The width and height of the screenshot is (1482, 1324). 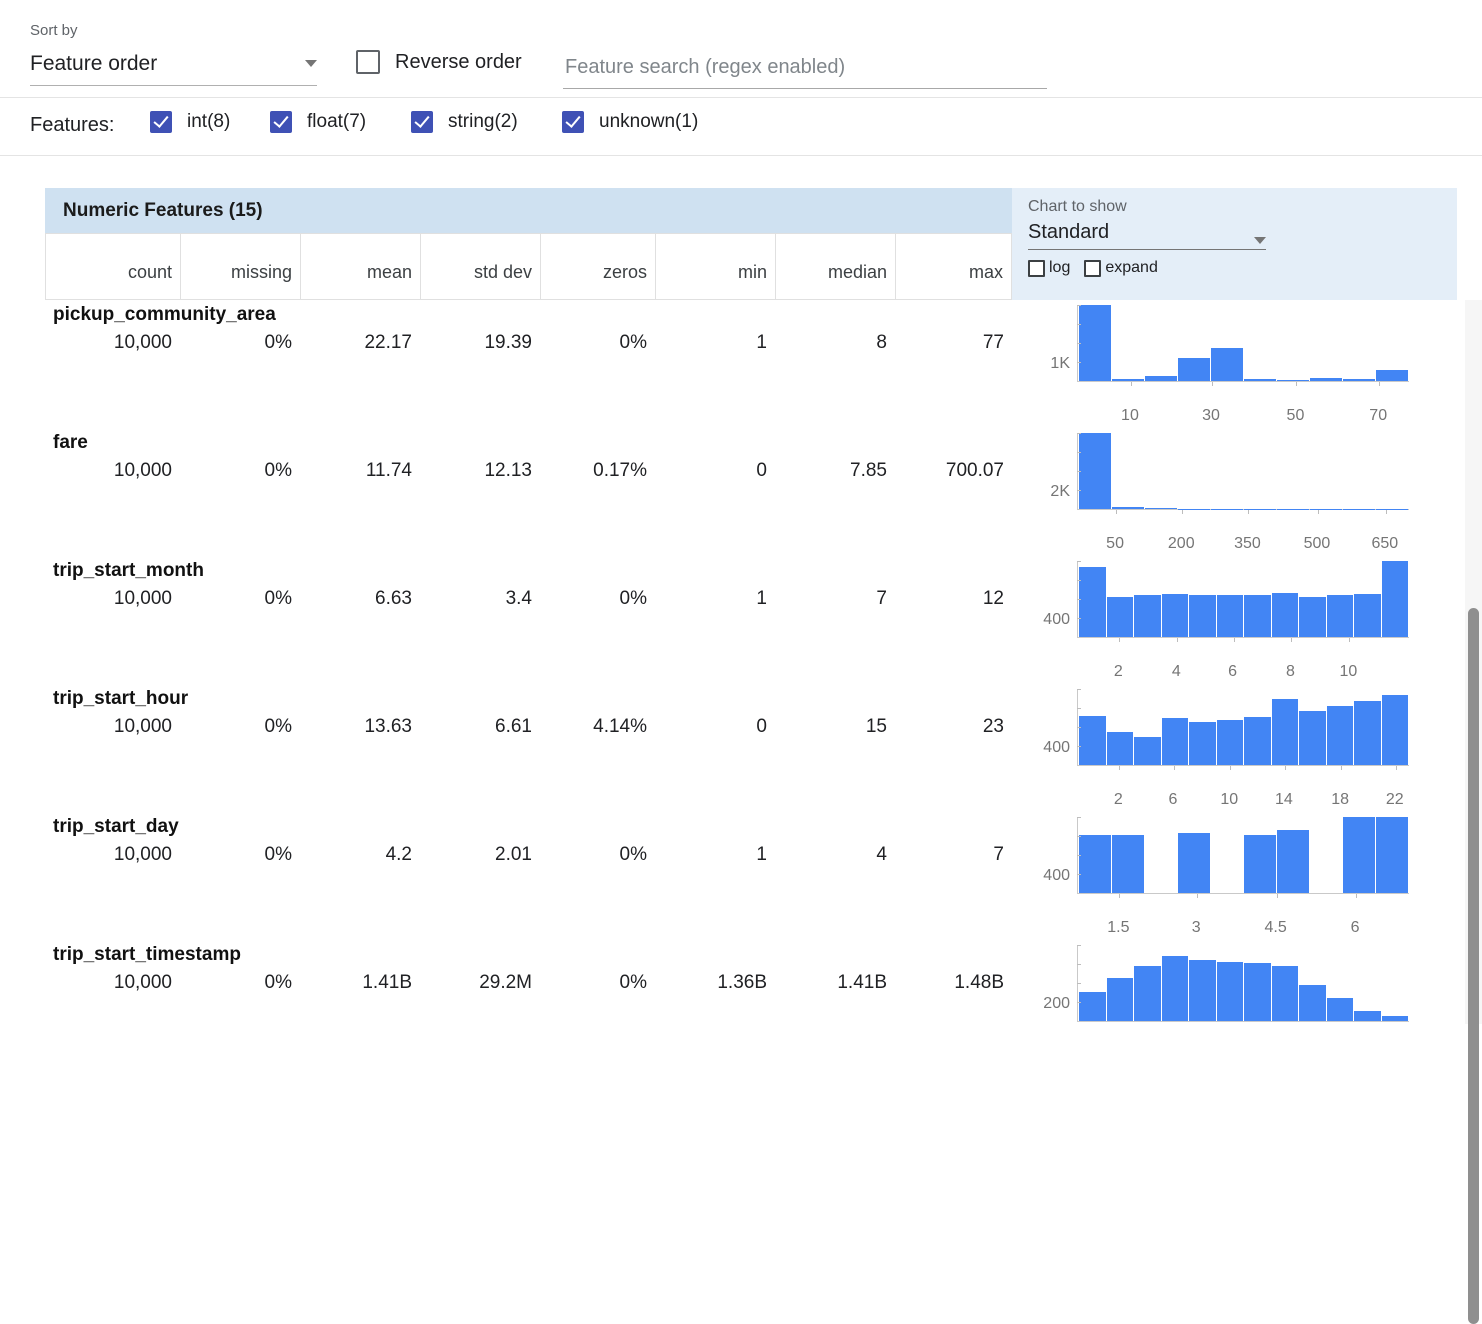 I want to click on log-checkbox, so click(x=1036, y=268).